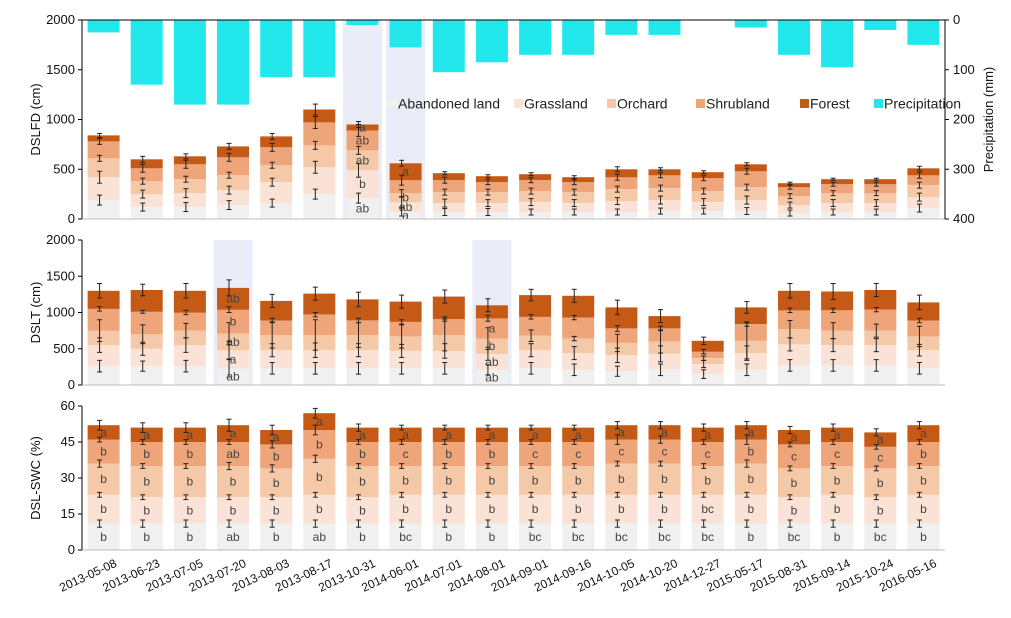 Image resolution: width=1011 pixels, height=618 pixels. Describe the element at coordinates (64, 348) in the screenshot. I see `y-tick-label: 500` at that location.